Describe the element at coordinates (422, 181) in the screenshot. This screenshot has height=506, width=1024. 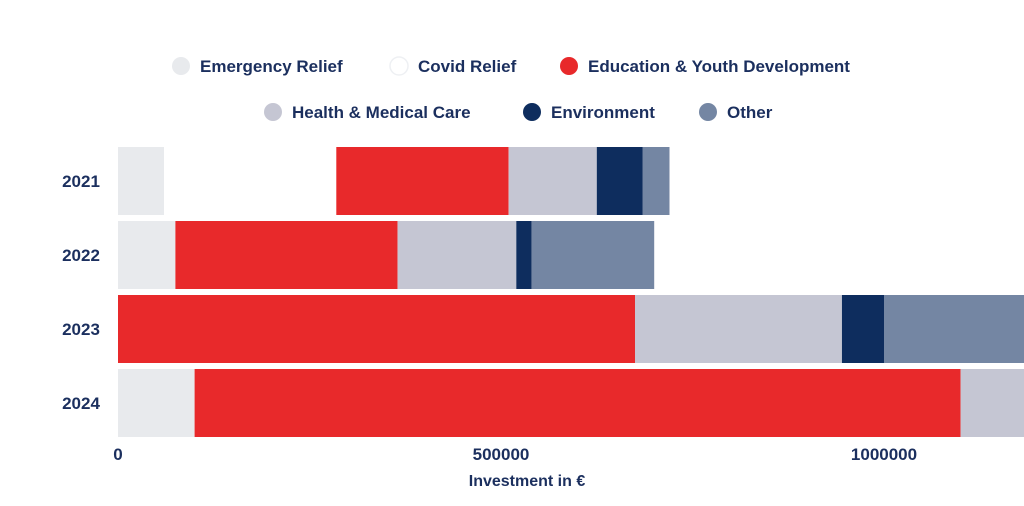
I see `bar-2021-education-and-youth-development` at that location.